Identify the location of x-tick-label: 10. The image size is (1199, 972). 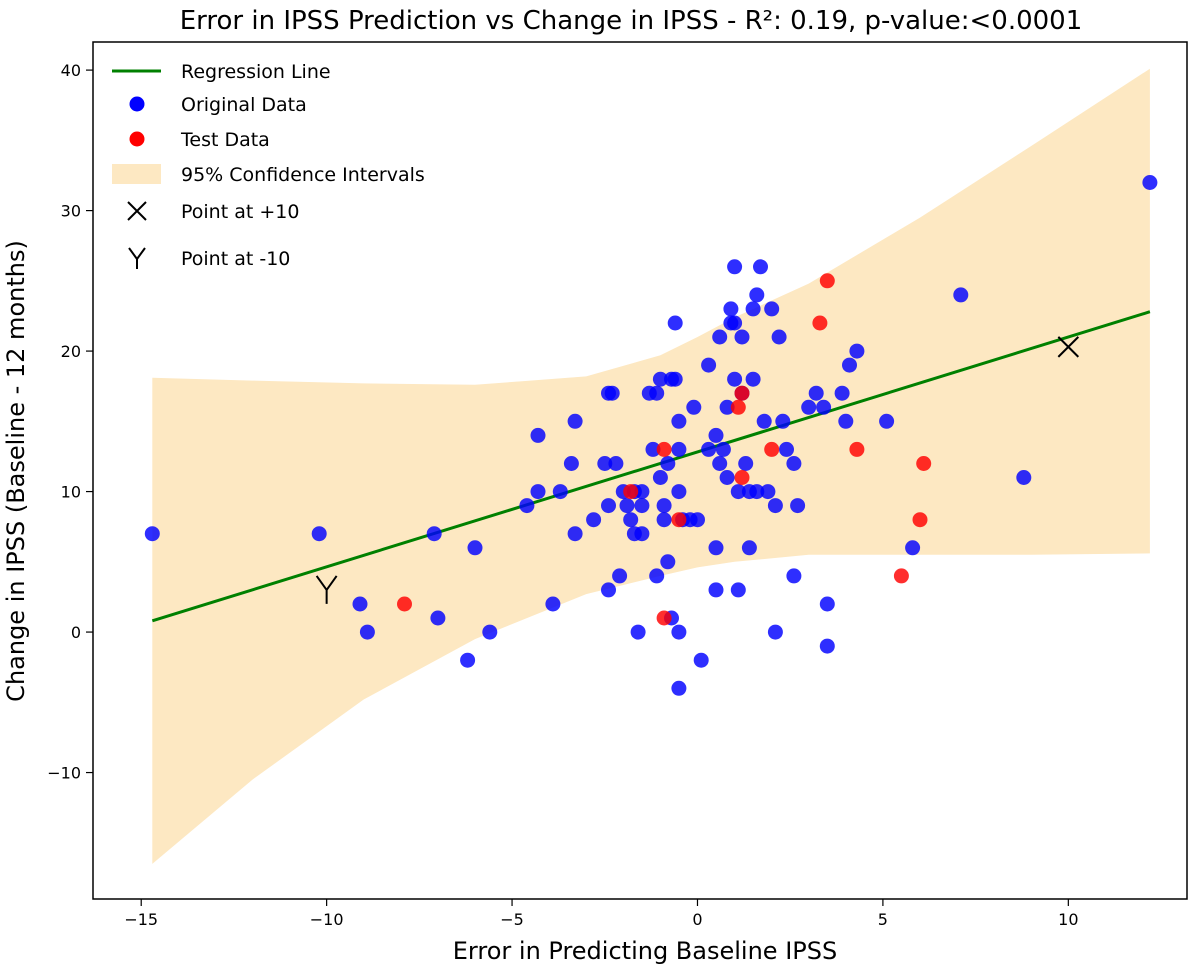
(1068, 919).